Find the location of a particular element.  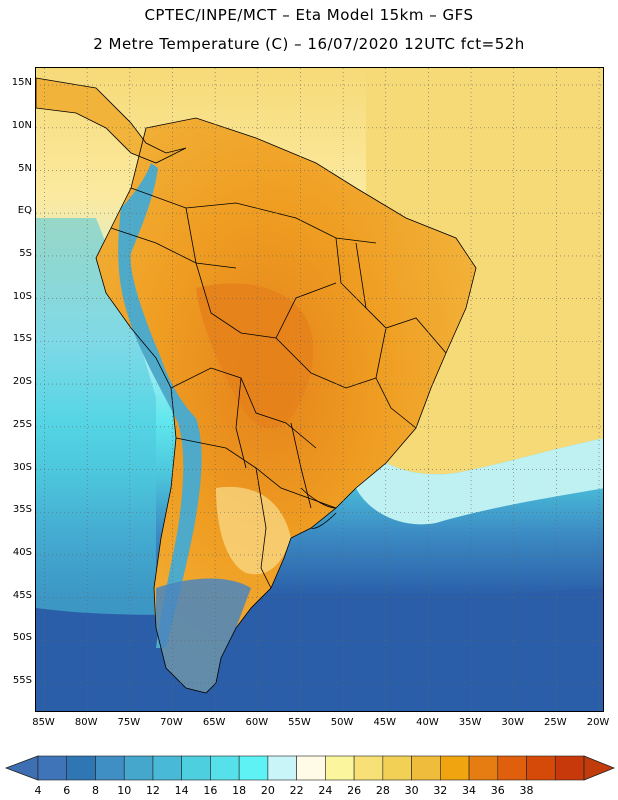

lon-label: 85W is located at coordinates (43, 722).